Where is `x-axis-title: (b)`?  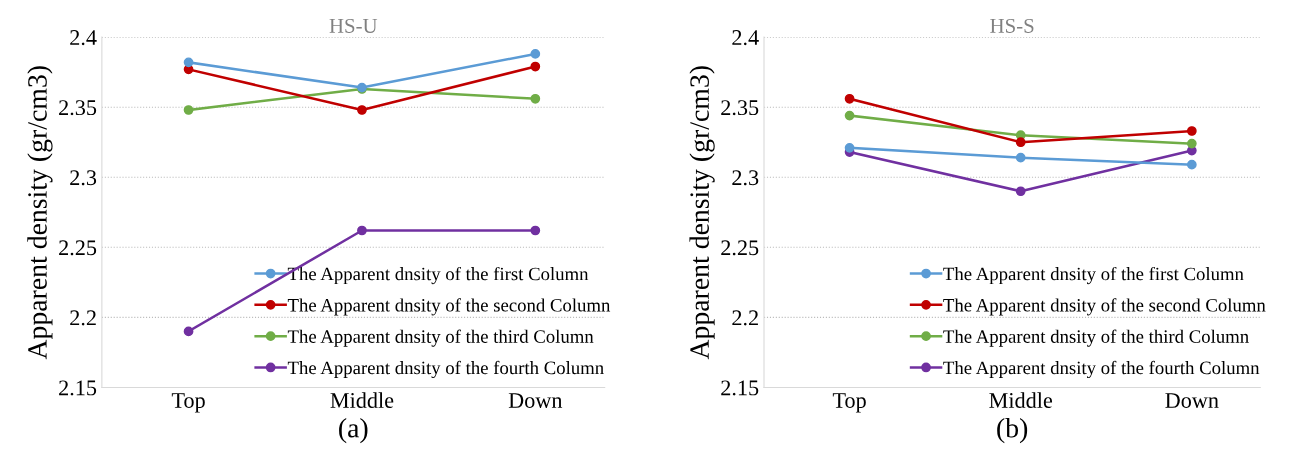
x-axis-title: (b) is located at coordinates (1012, 431).